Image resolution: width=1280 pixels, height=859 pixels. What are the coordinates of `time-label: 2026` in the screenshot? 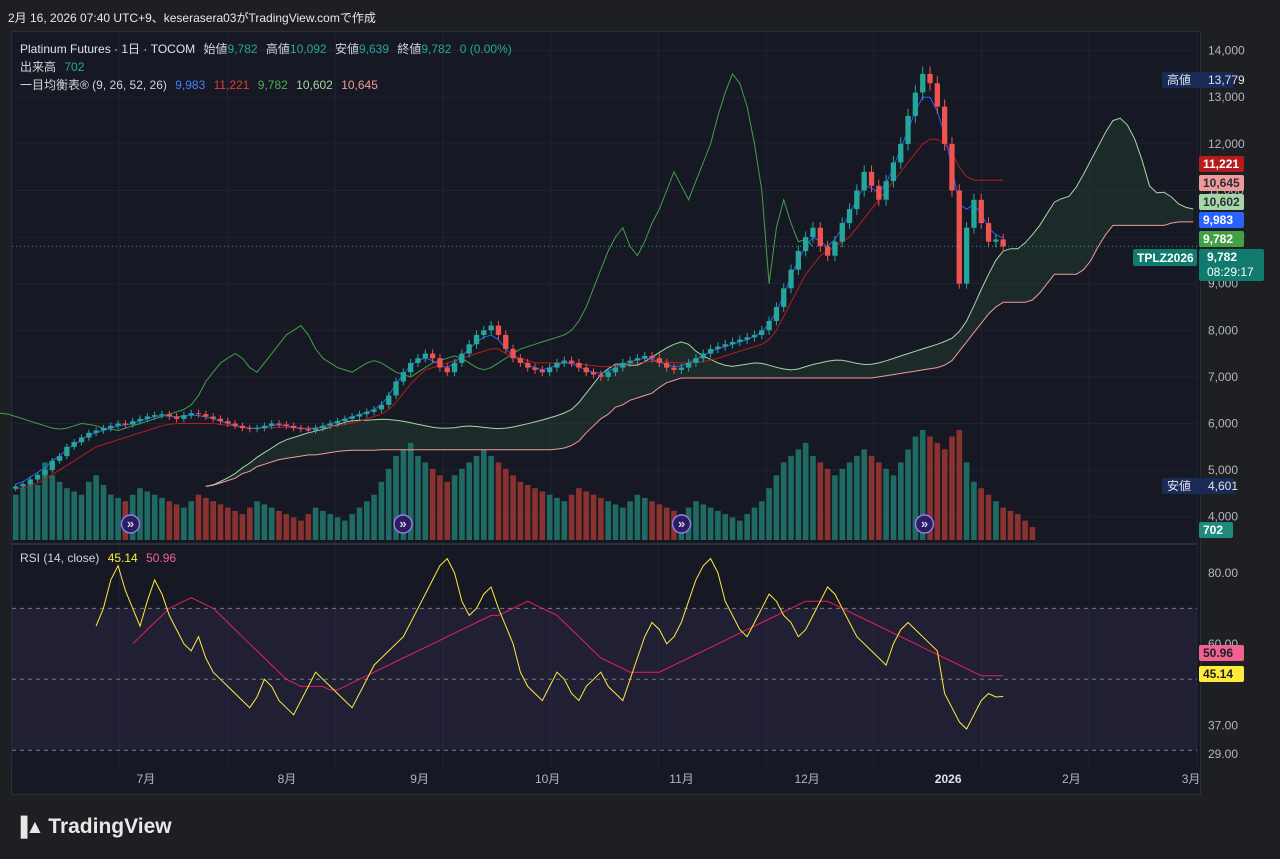 It's located at (948, 779).